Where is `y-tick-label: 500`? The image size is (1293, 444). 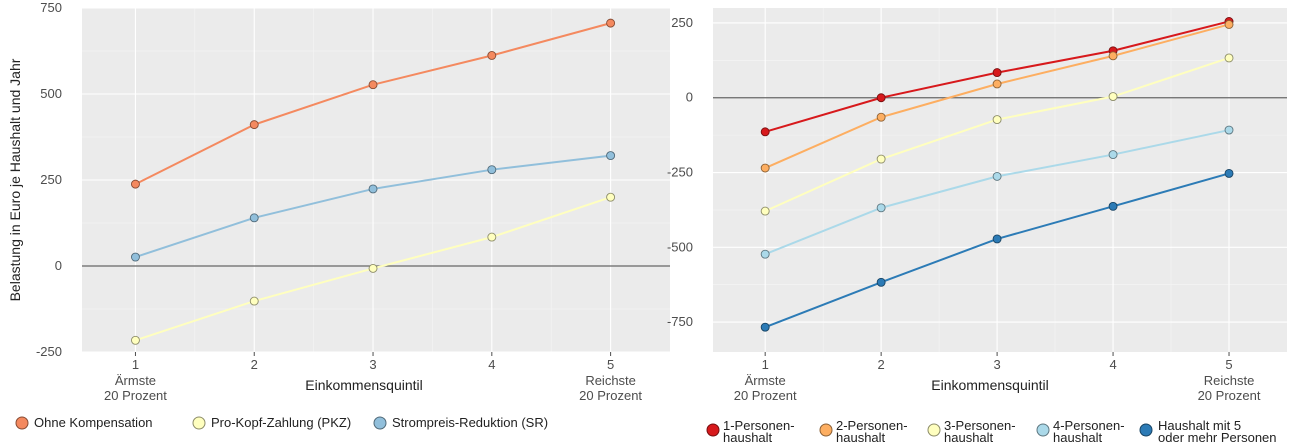
y-tick-label: 500 is located at coordinates (51, 93).